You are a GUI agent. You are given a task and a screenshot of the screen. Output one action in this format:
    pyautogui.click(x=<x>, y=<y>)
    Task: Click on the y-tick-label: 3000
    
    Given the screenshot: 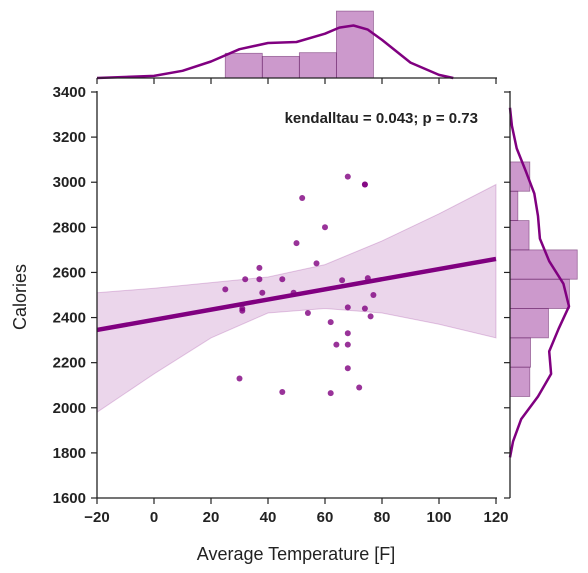 What is the action you would take?
    pyautogui.click(x=69, y=182)
    